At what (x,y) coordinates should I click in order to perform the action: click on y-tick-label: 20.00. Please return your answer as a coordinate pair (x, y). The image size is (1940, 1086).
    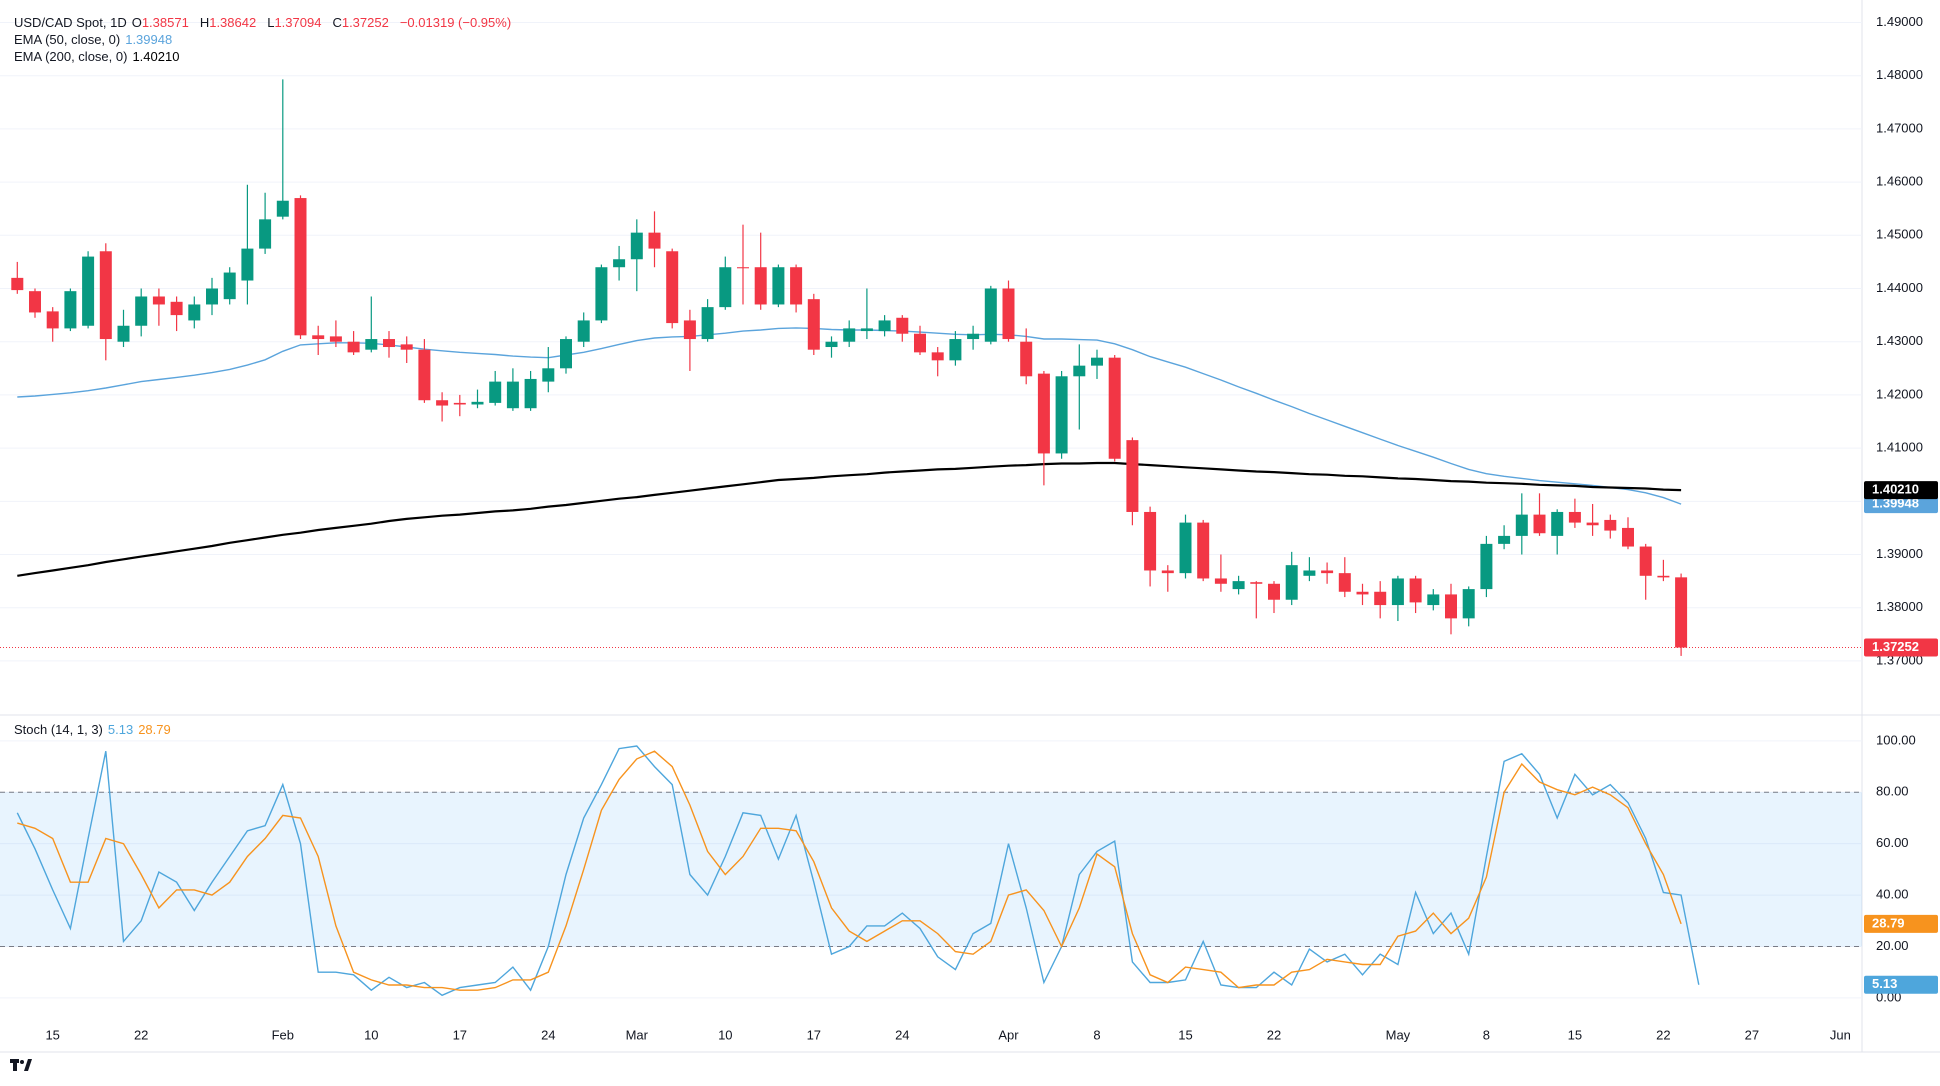
    Looking at the image, I should click on (1892, 945).